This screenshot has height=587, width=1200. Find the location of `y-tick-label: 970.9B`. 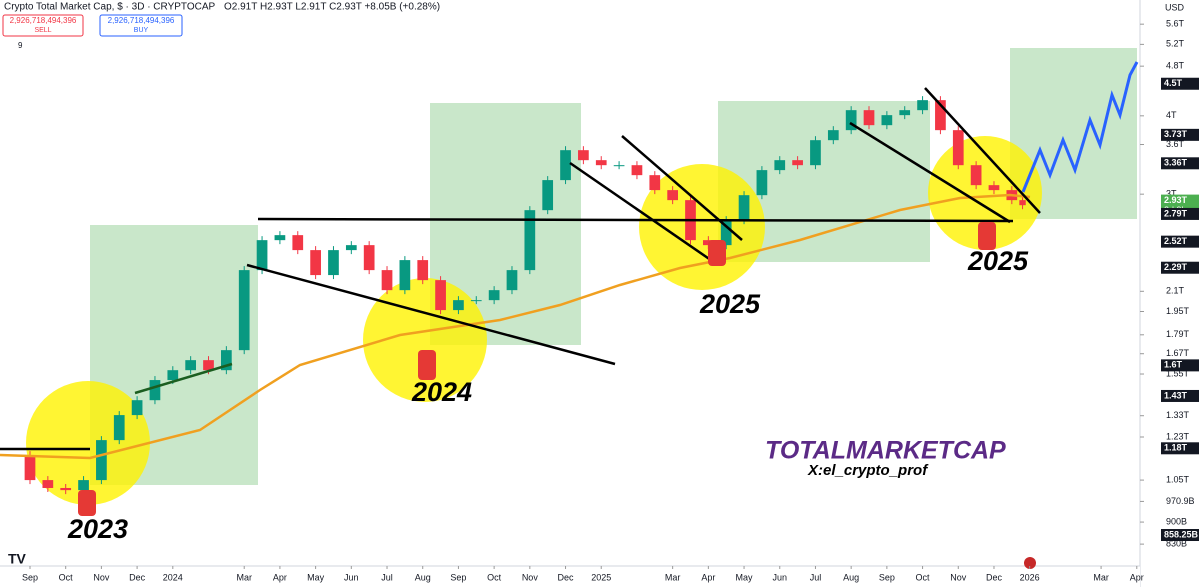

y-tick-label: 970.9B is located at coordinates (1180, 501).